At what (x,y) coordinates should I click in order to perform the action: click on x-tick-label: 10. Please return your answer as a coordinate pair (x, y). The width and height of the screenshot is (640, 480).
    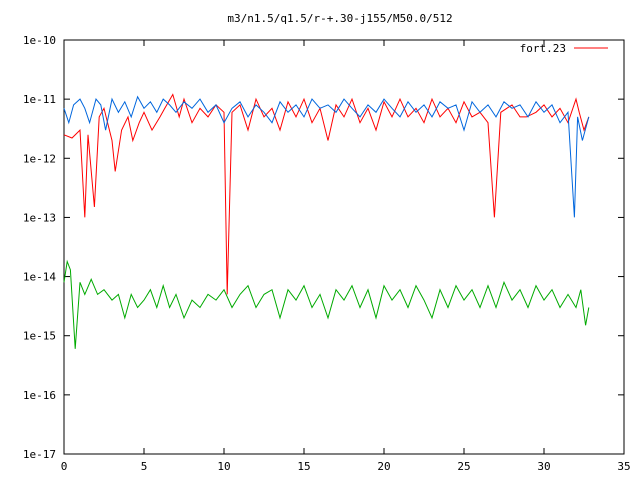
    Looking at the image, I should click on (223, 466).